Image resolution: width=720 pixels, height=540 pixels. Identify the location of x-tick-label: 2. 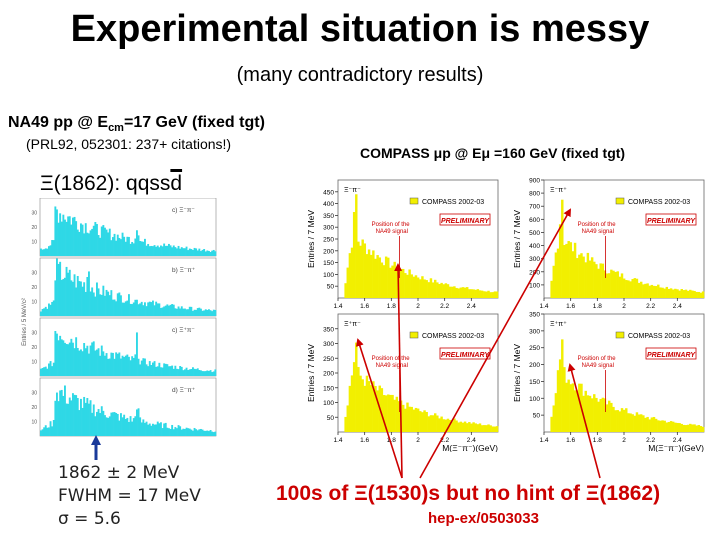
(624, 306).